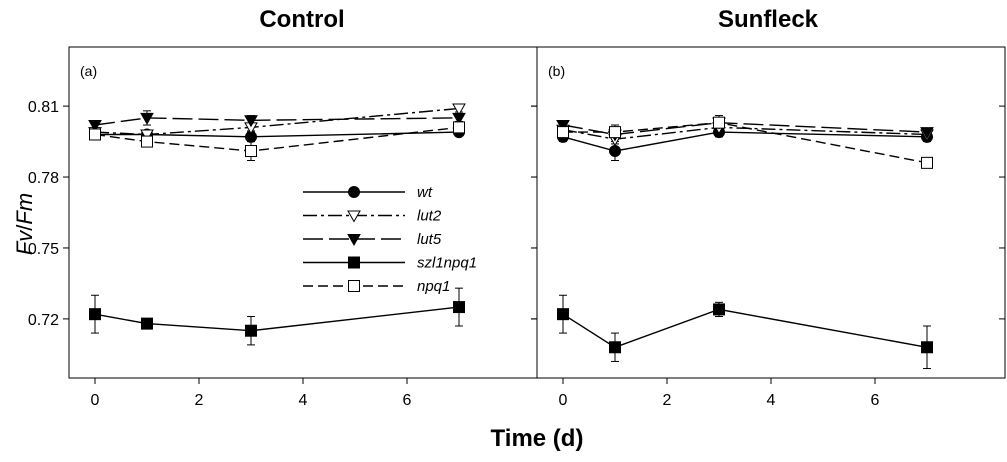 Image resolution: width=1007 pixels, height=462 pixels. What do you see at coordinates (556, 71) in the screenshot?
I see `panel-label-b: (b)` at bounding box center [556, 71].